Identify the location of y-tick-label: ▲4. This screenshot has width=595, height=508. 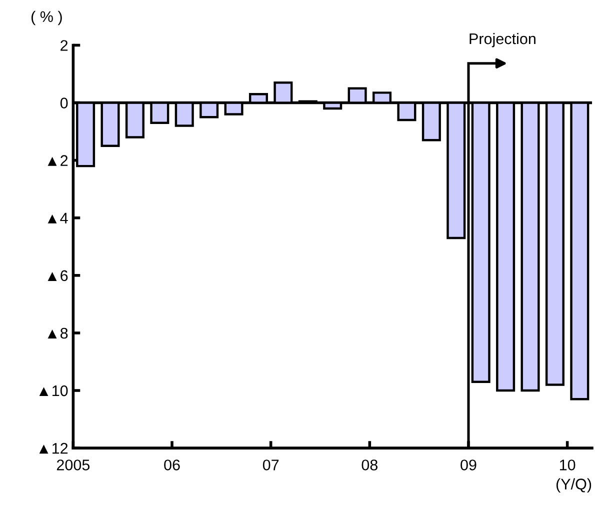
(58, 218).